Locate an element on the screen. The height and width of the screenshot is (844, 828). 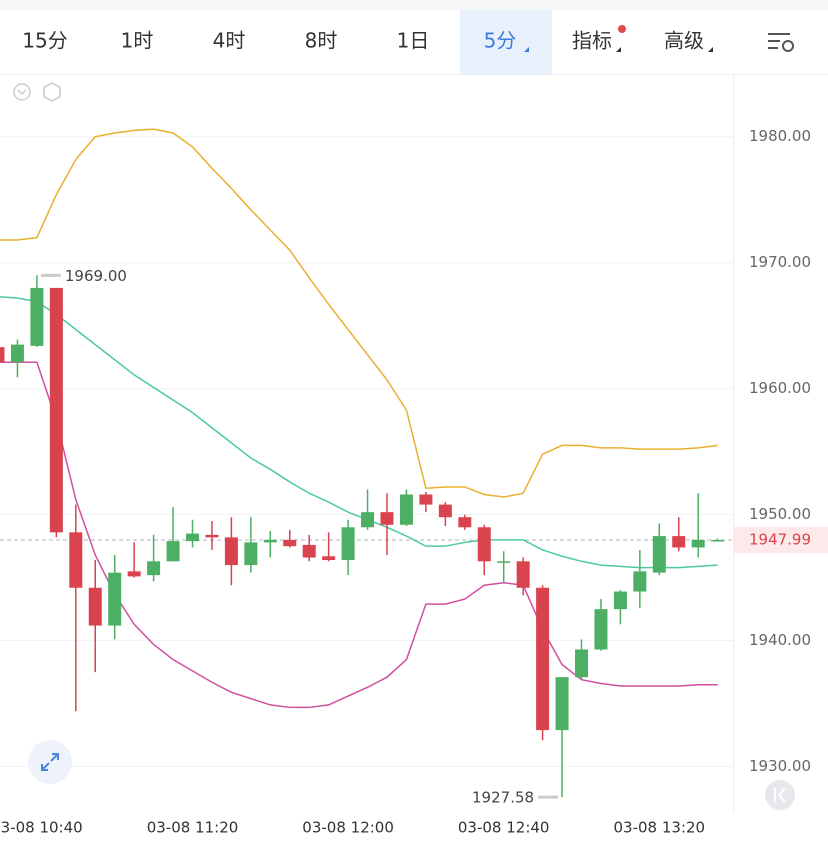
y-tick-label: 1950.00 is located at coordinates (780, 514).